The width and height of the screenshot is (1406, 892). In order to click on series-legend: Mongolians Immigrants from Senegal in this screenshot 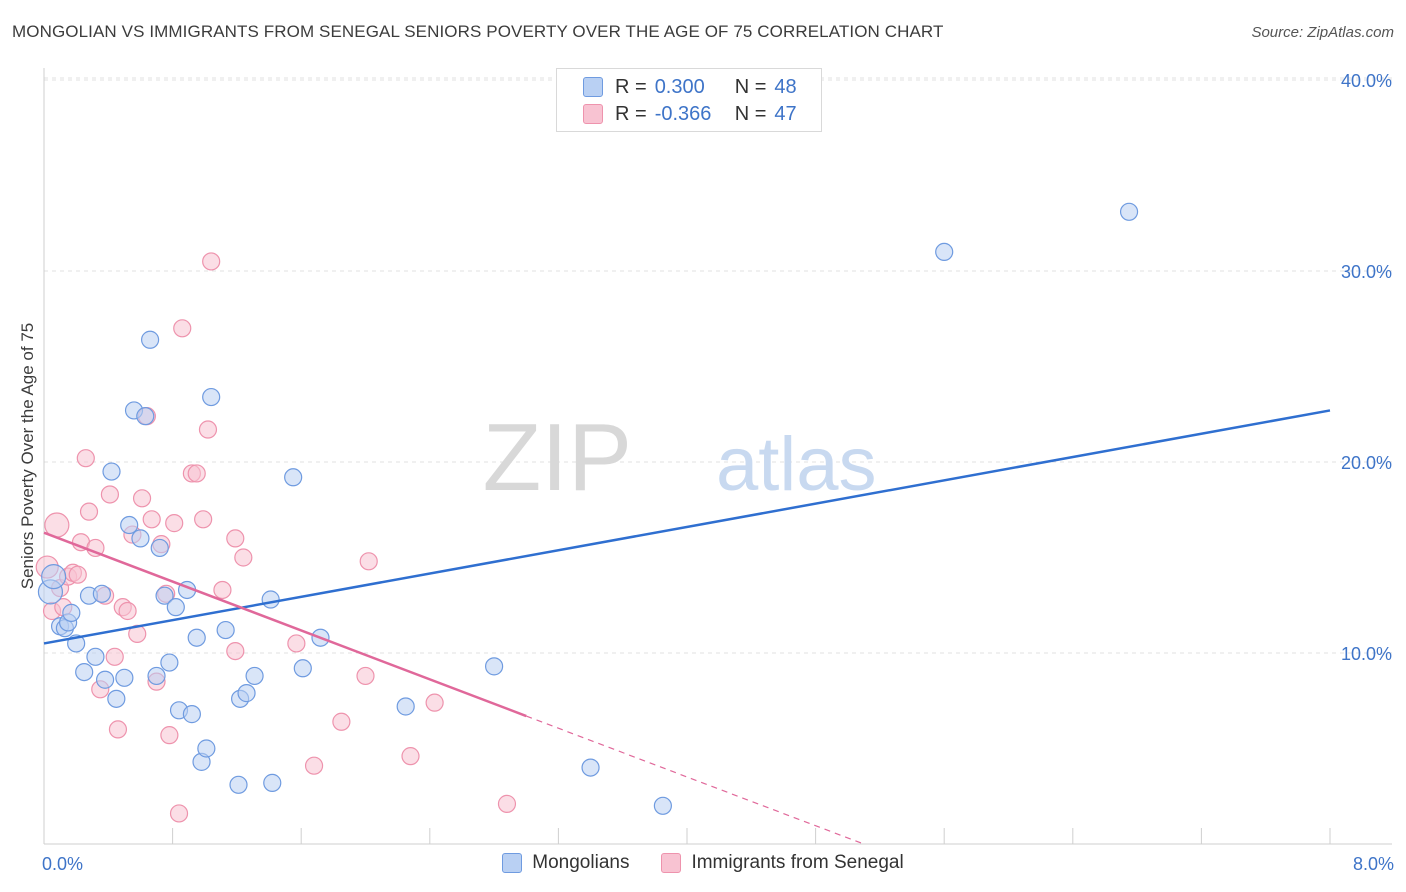, I will do `click(703, 863)`.